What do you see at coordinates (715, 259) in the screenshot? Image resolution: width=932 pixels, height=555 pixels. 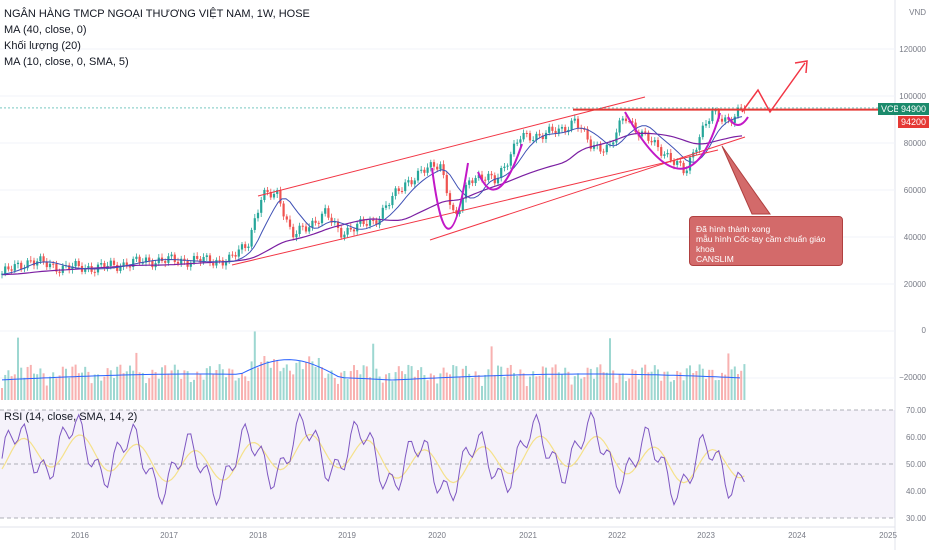 I see `annotation-line-3: CANSLIM` at bounding box center [715, 259].